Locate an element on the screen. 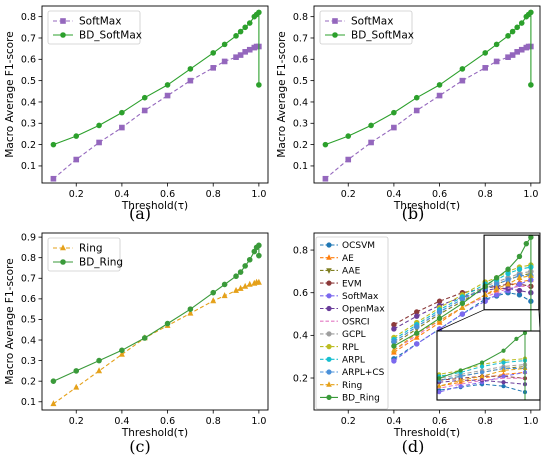 This screenshot has width=550, height=465. y-tick-label: 0.9 is located at coordinates (28, 237).